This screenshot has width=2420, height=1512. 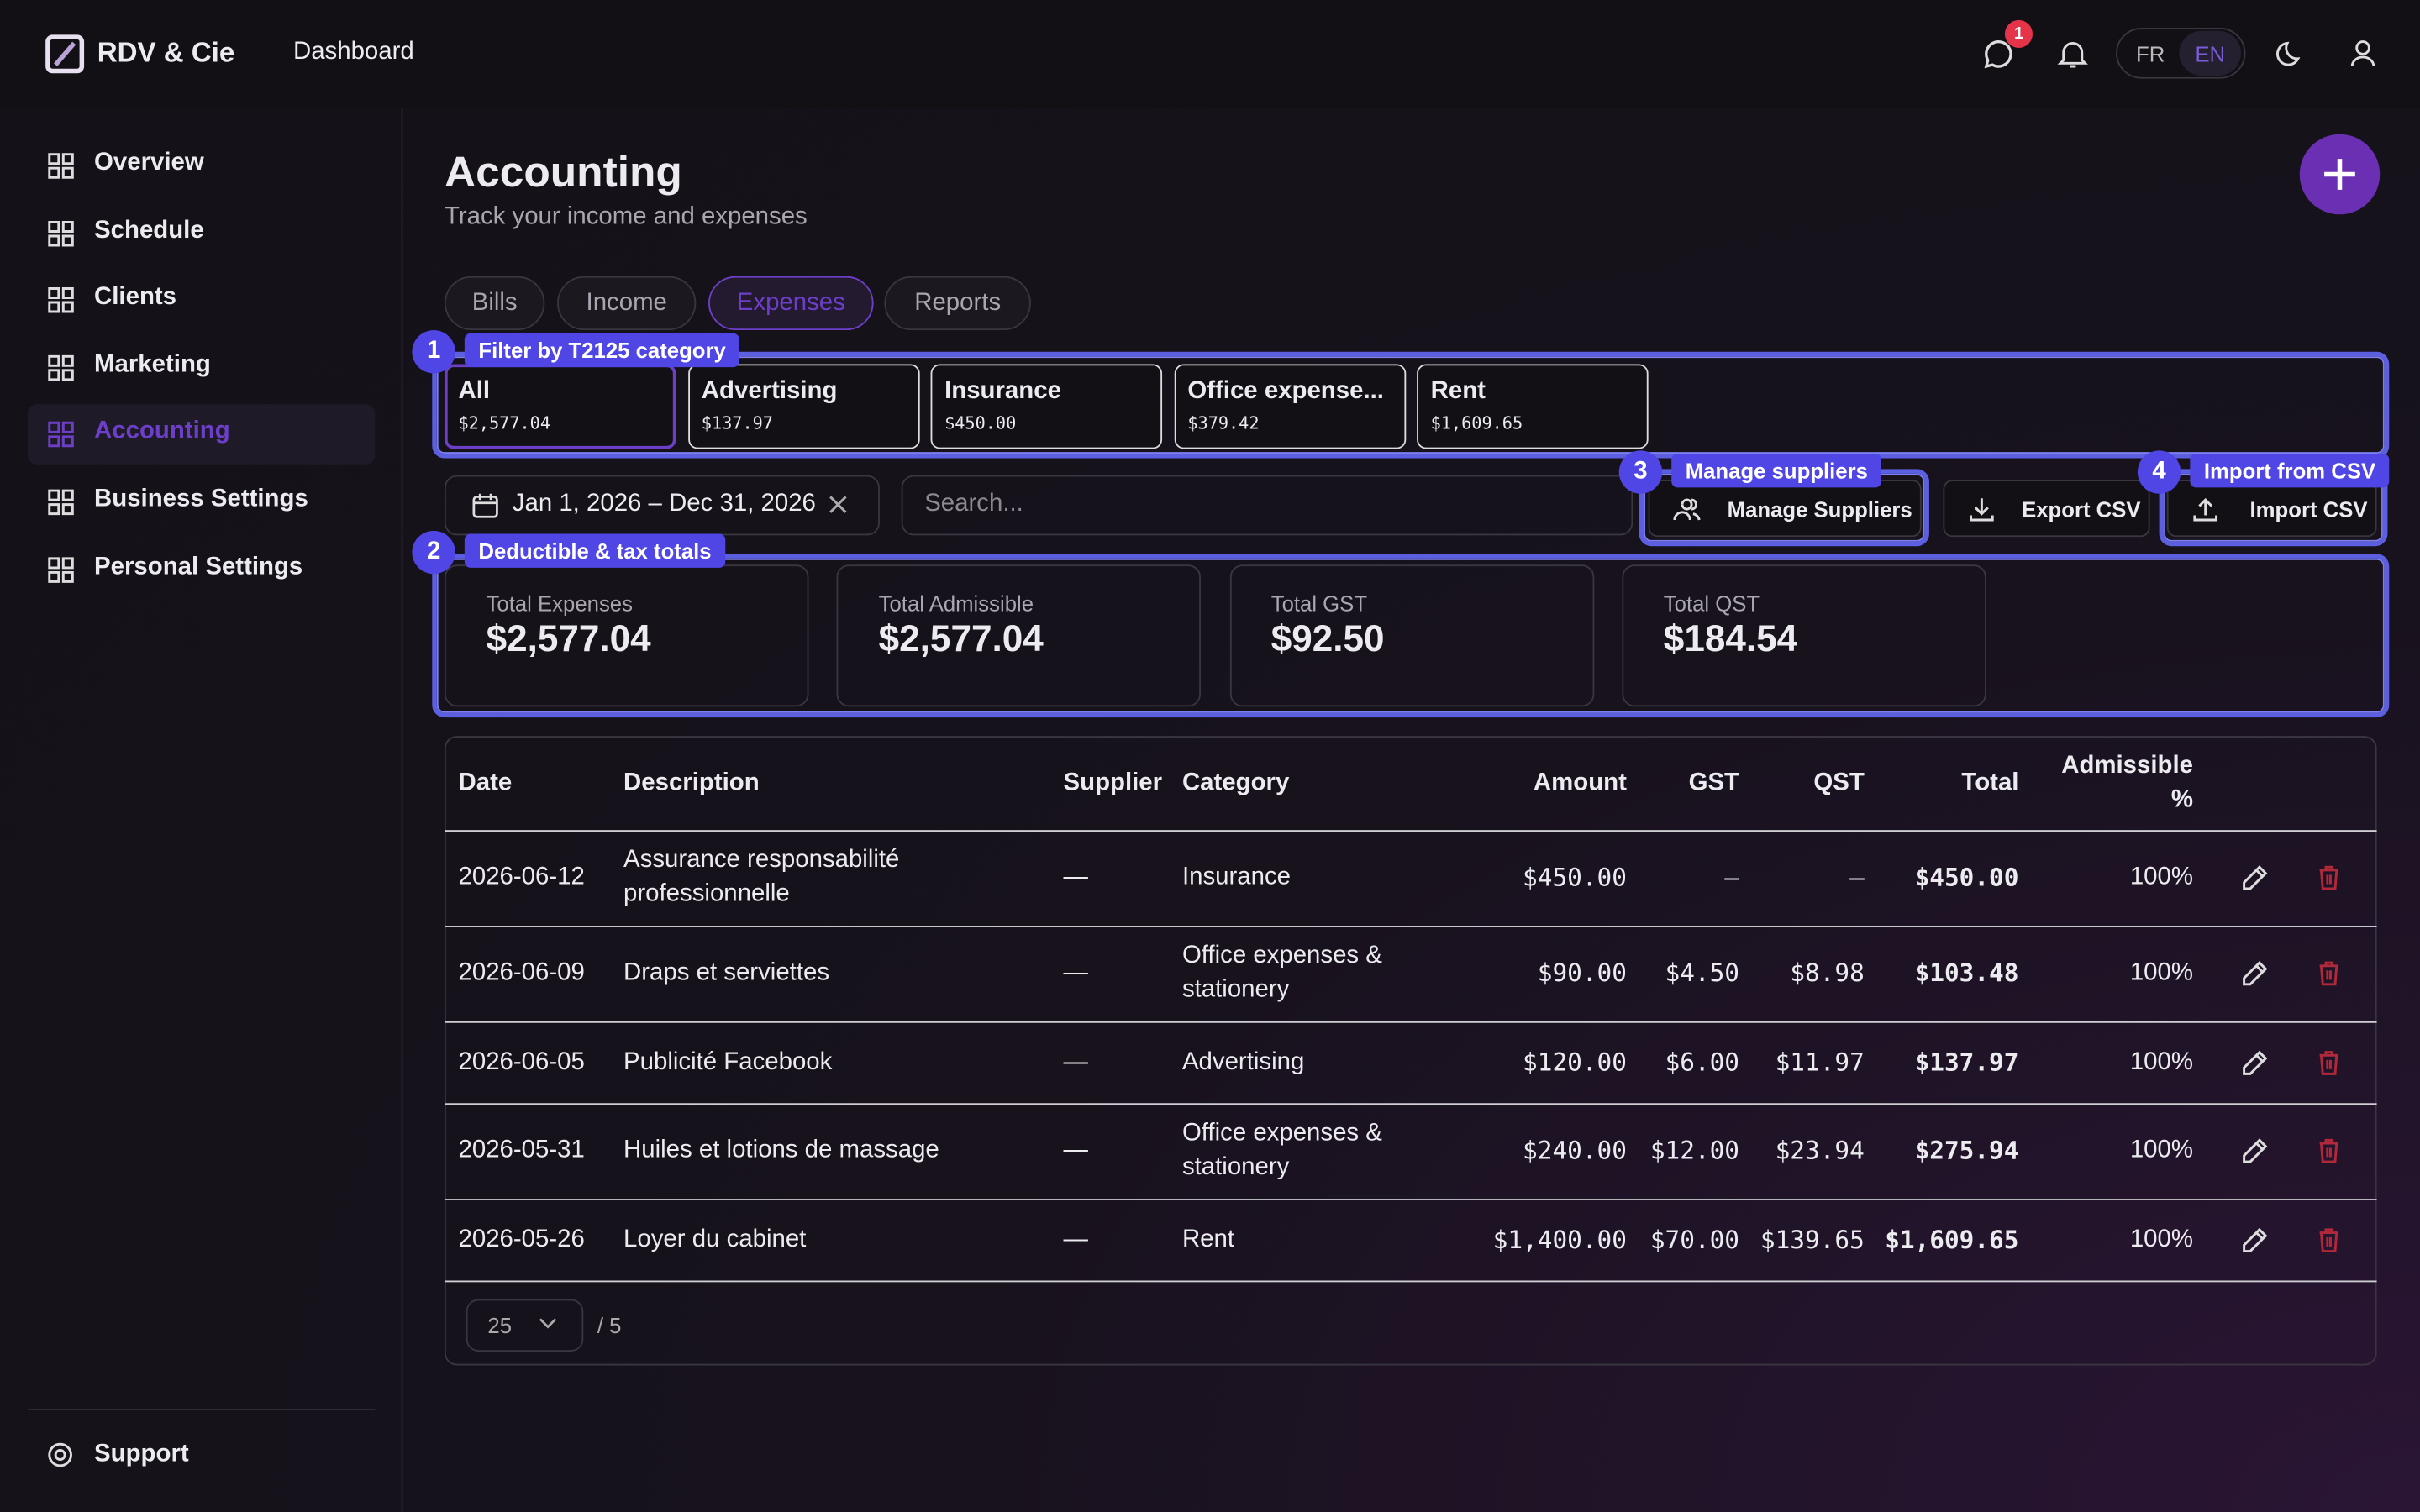 I want to click on delete-icon, so click(x=2329, y=1150).